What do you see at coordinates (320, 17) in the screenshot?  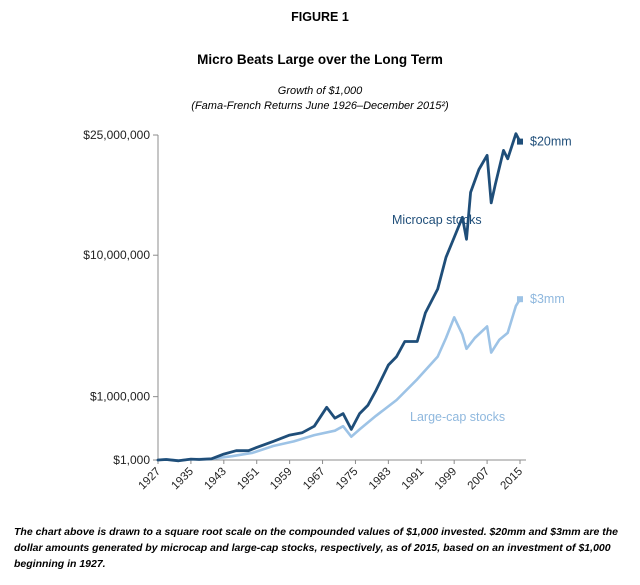 I see `figure-label: FIGURE 1` at bounding box center [320, 17].